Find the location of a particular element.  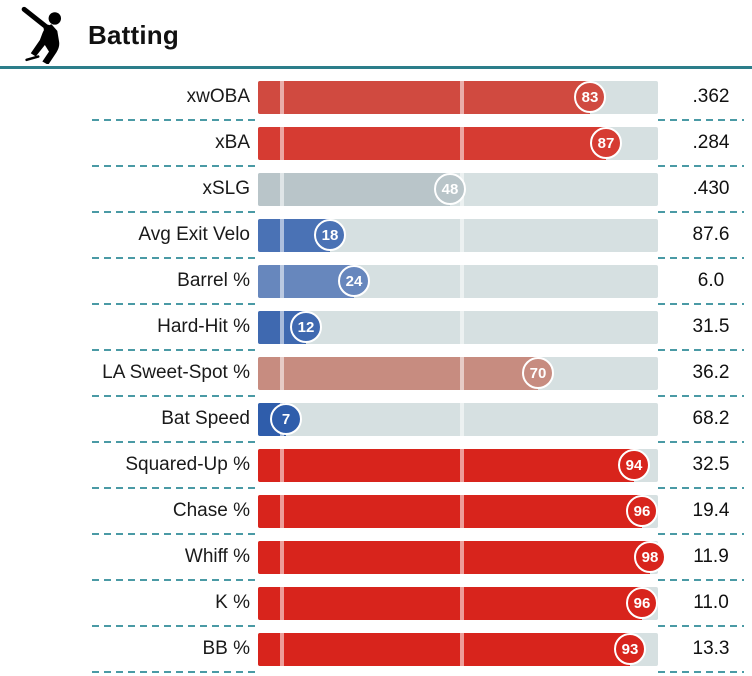

percentile-track: 98 is located at coordinates (462, 557).